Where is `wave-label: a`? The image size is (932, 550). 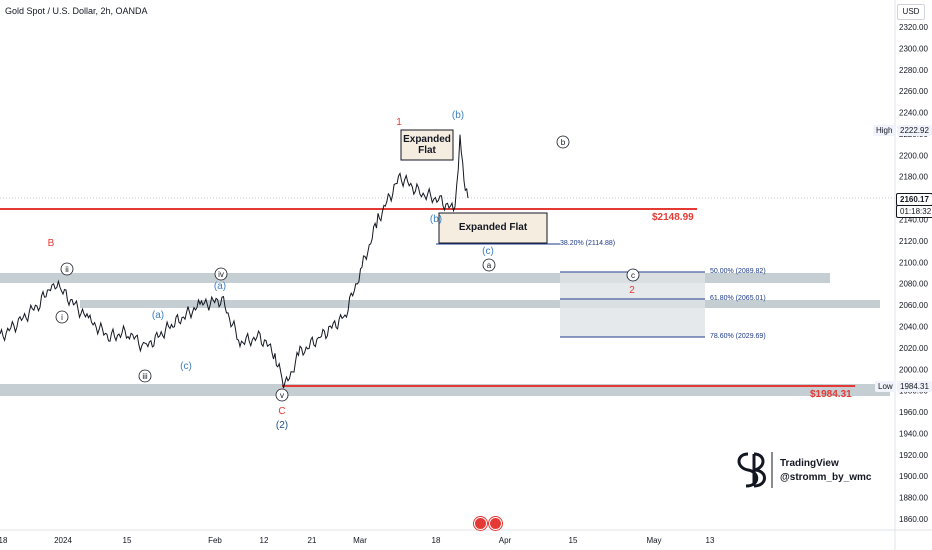 wave-label: a is located at coordinates (489, 265).